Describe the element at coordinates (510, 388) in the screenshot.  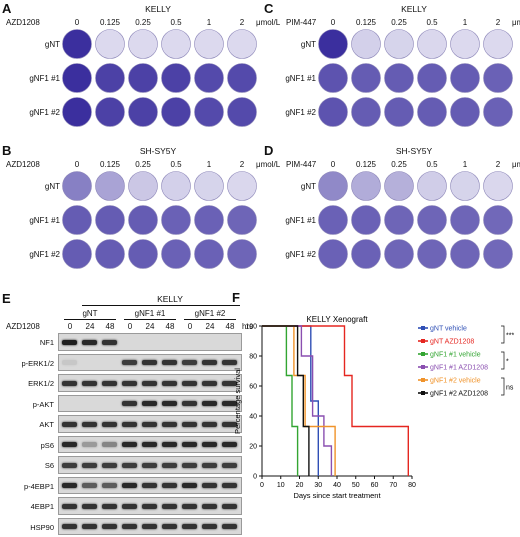
I see `significance-label: ns` at that location.